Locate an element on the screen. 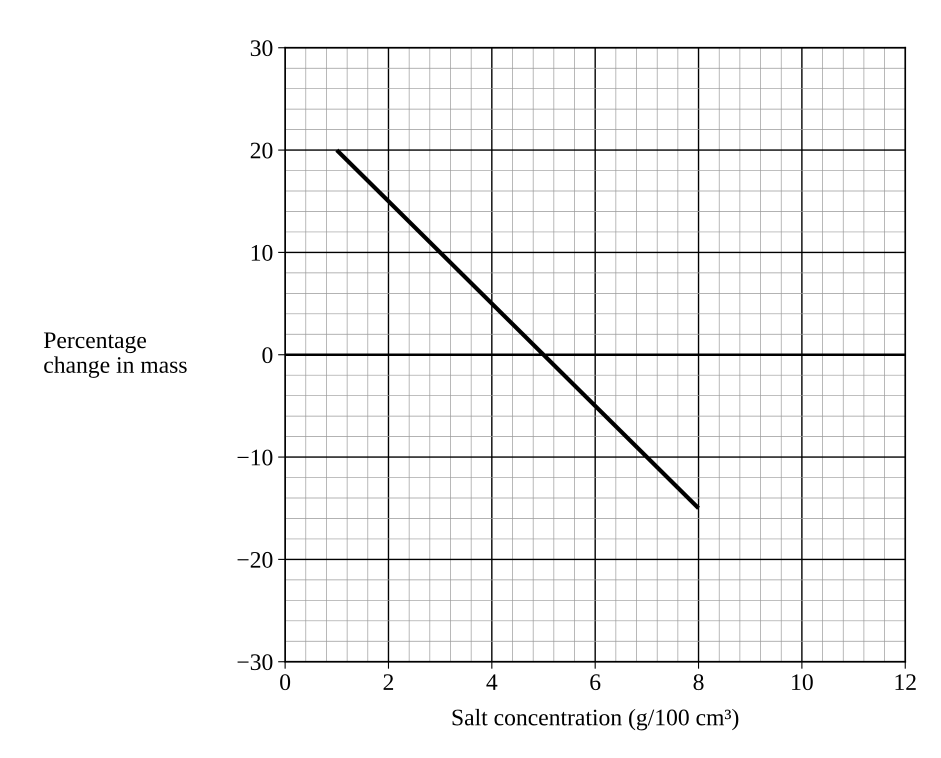 Image resolution: width=941 pixels, height=758 pixels. x-tick-label: 0 is located at coordinates (285, 682).